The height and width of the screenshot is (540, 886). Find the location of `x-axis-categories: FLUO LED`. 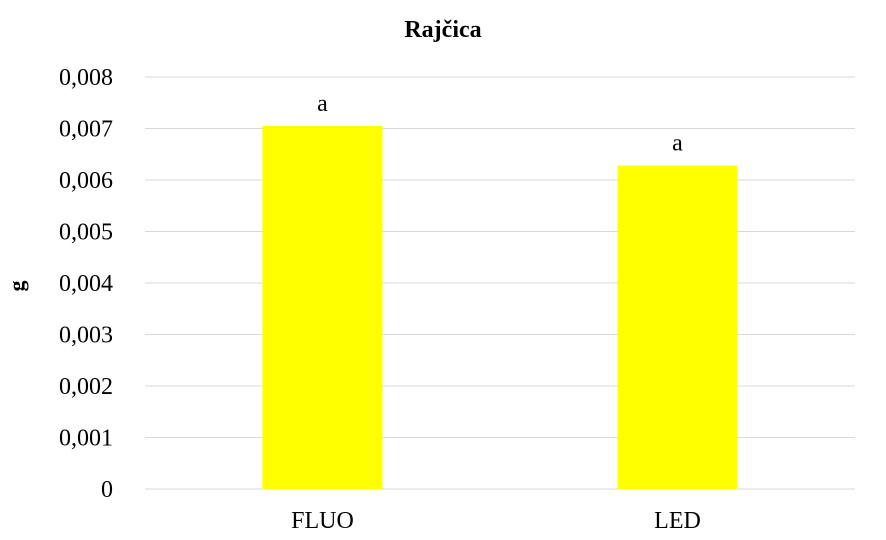

x-axis-categories: FLUO LED is located at coordinates (496, 521).